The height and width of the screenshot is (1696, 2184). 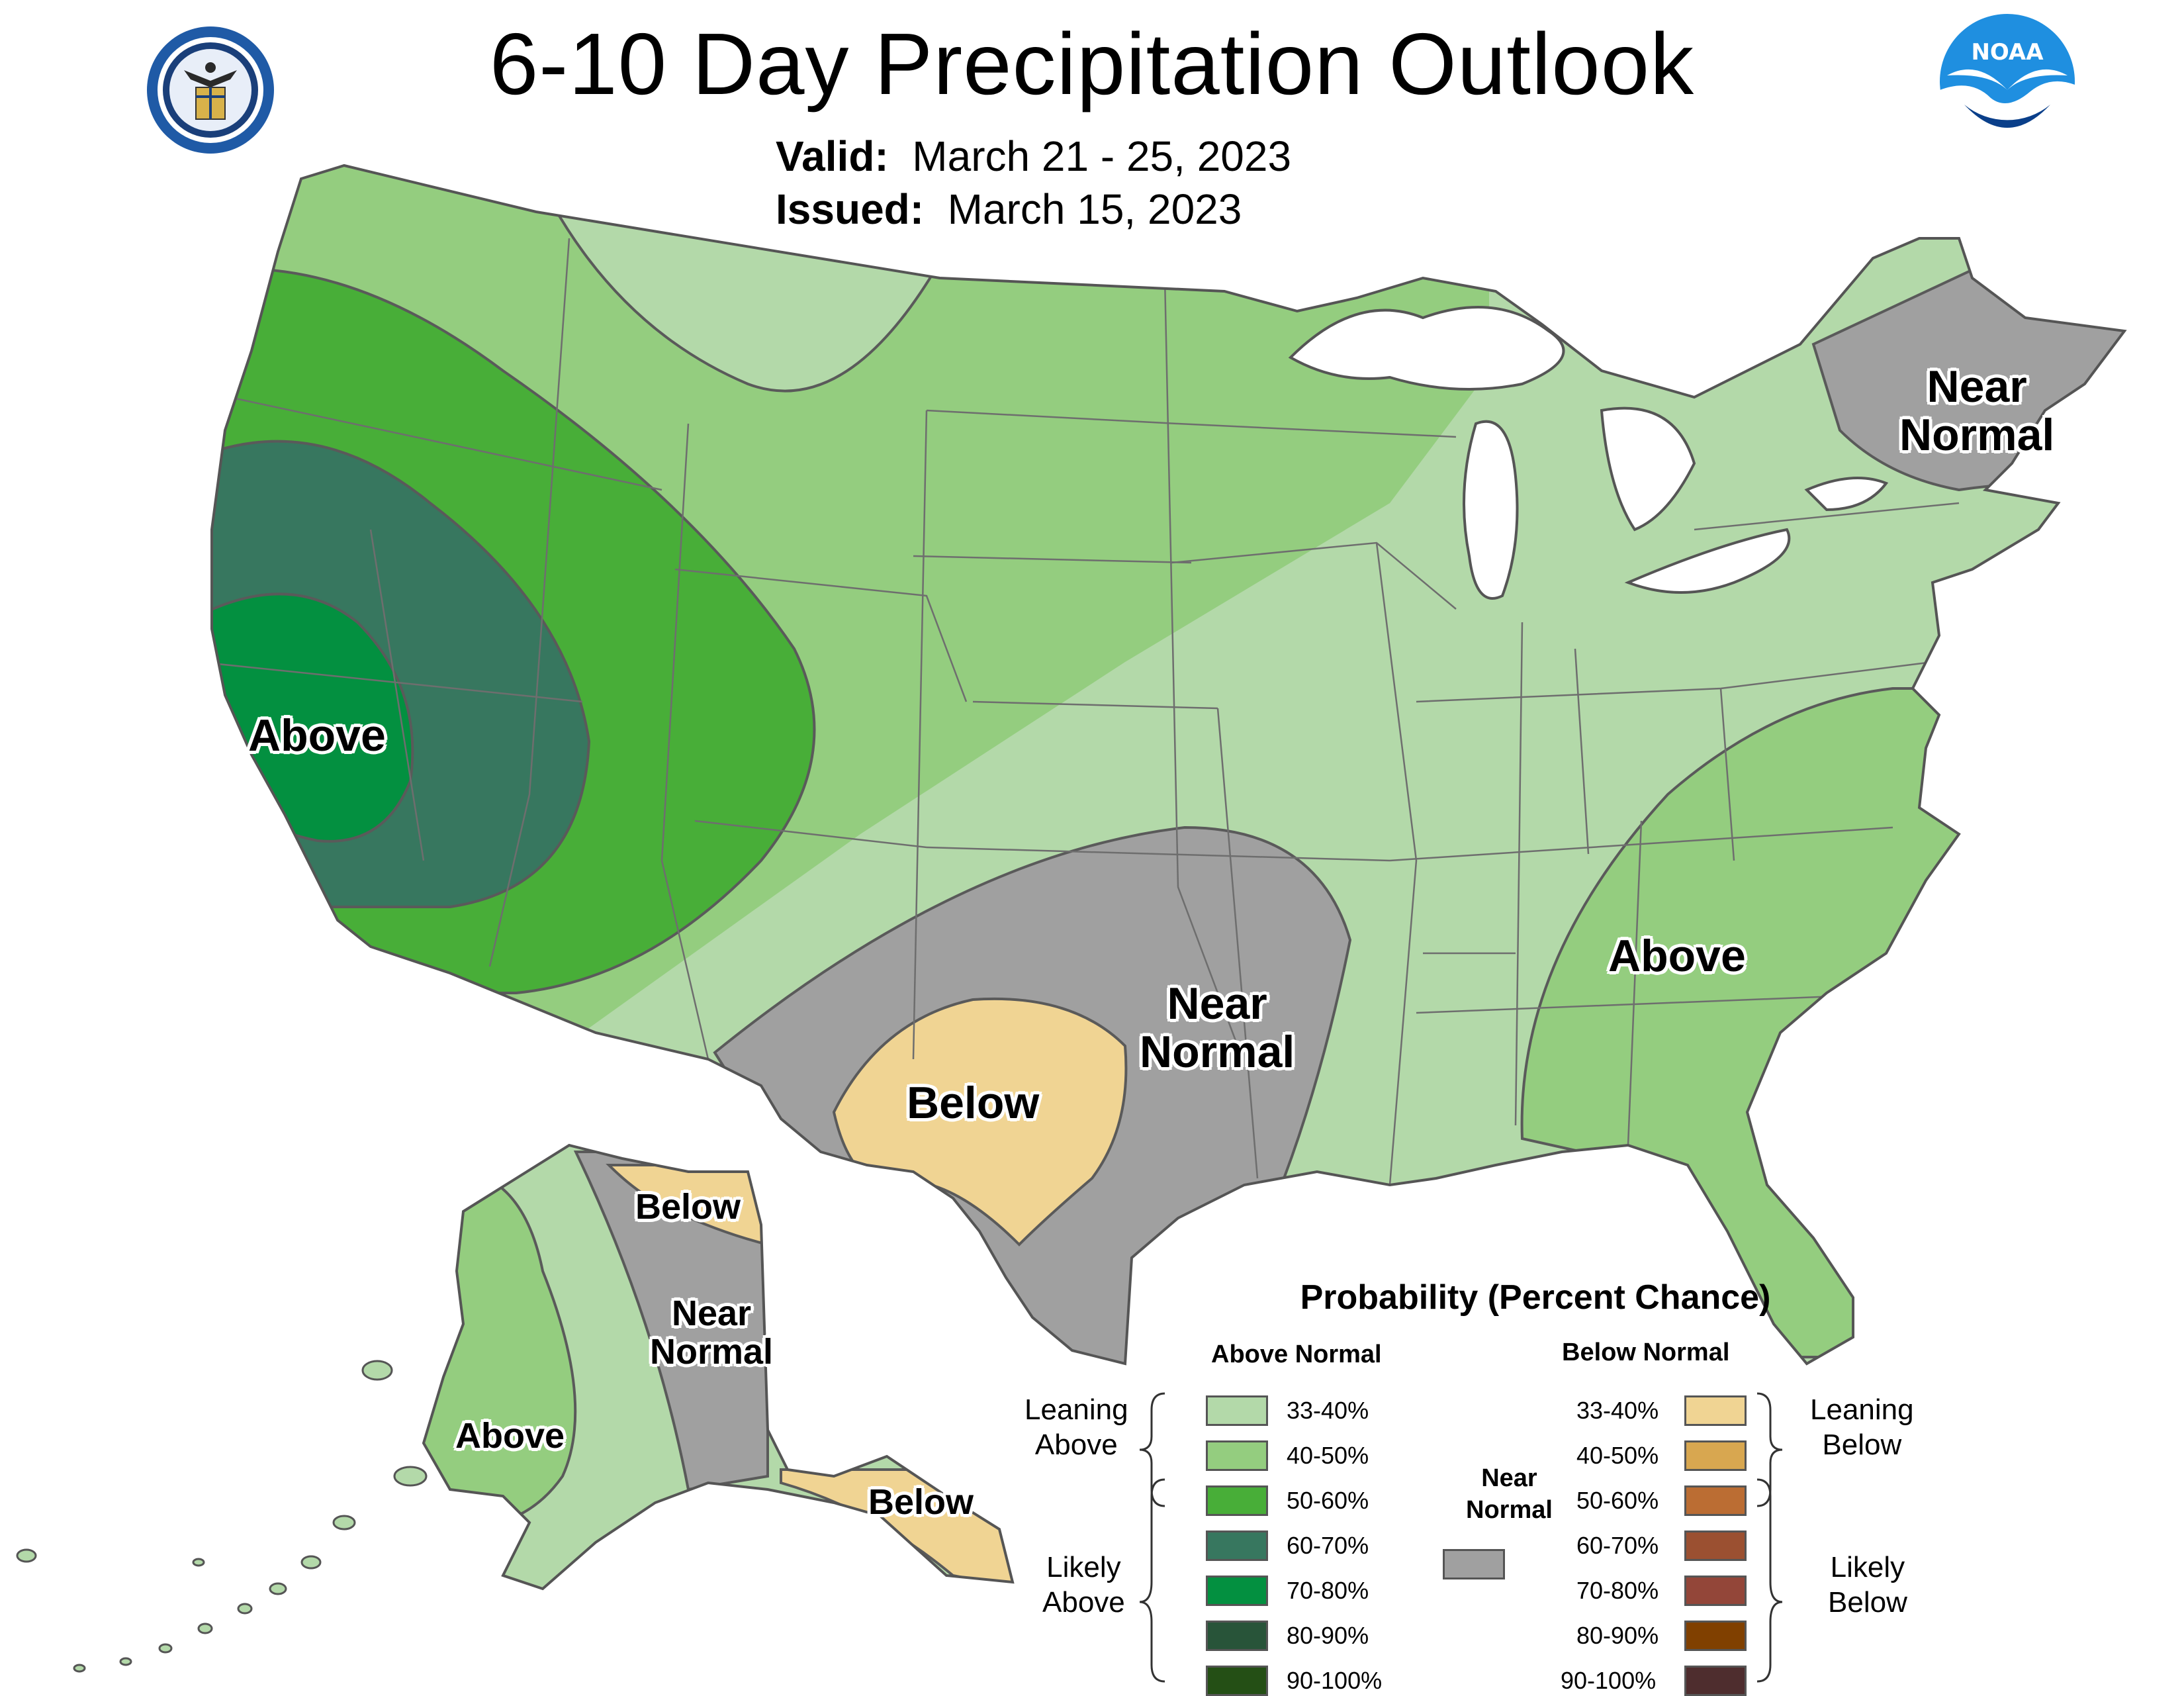 I want to click on ak-zone-below-north, so click(x=687, y=1205).